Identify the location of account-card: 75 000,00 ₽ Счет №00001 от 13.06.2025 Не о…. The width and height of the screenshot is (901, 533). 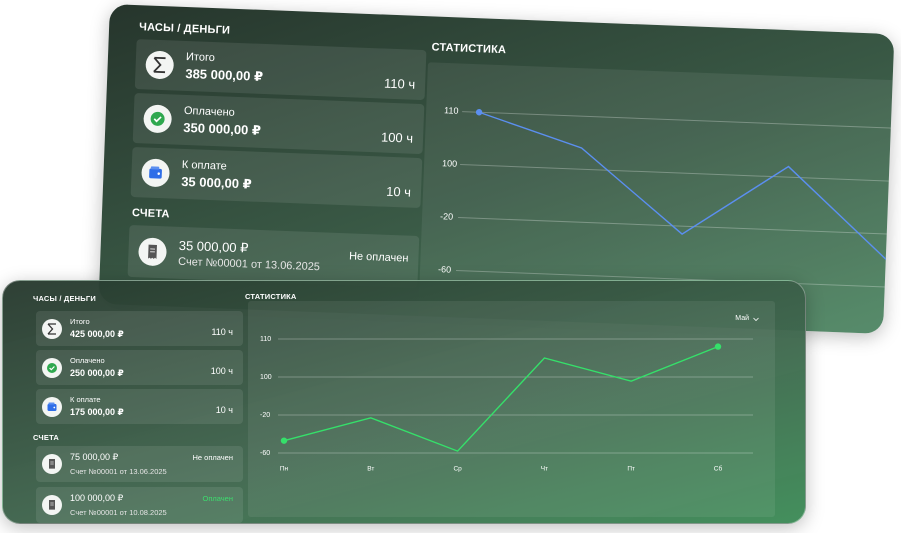
(139, 464).